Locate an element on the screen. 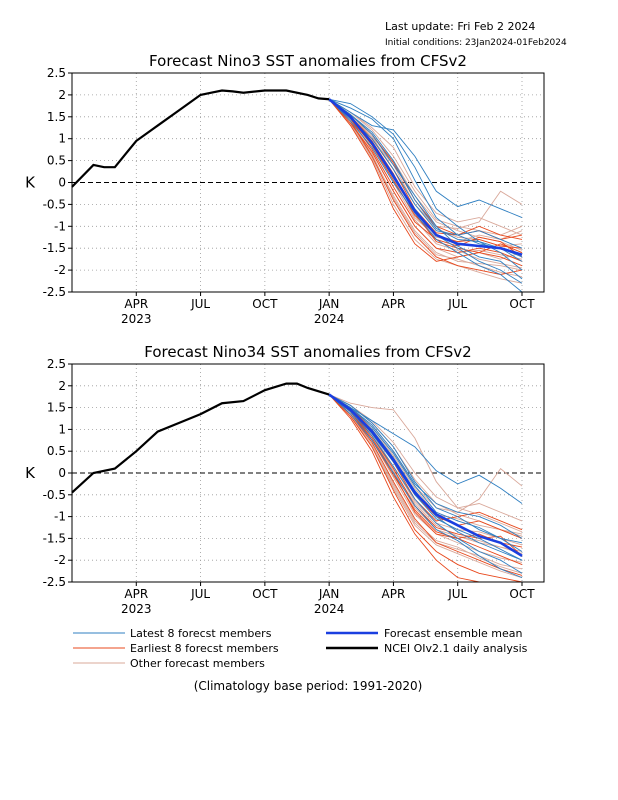 This screenshot has height=800, width=618. legend-label-latest: Latest 8 forecst members is located at coordinates (201, 633).